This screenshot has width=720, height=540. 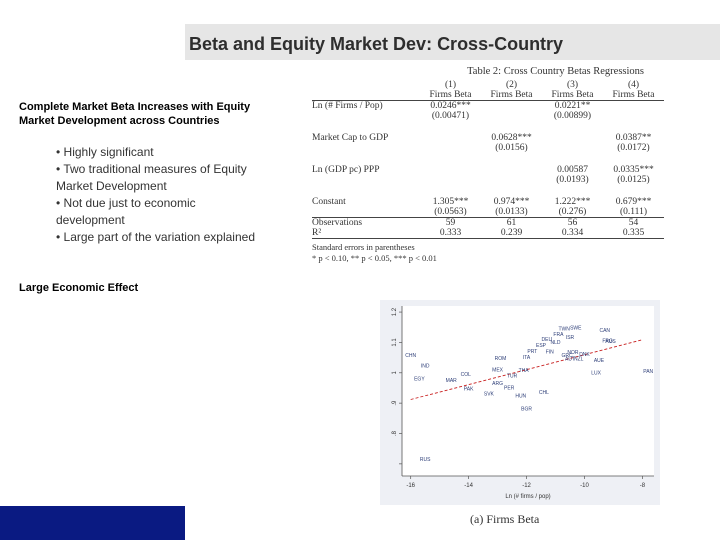 What do you see at coordinates (105, 152) in the screenshot?
I see `bullet-item: • Highly significant` at bounding box center [105, 152].